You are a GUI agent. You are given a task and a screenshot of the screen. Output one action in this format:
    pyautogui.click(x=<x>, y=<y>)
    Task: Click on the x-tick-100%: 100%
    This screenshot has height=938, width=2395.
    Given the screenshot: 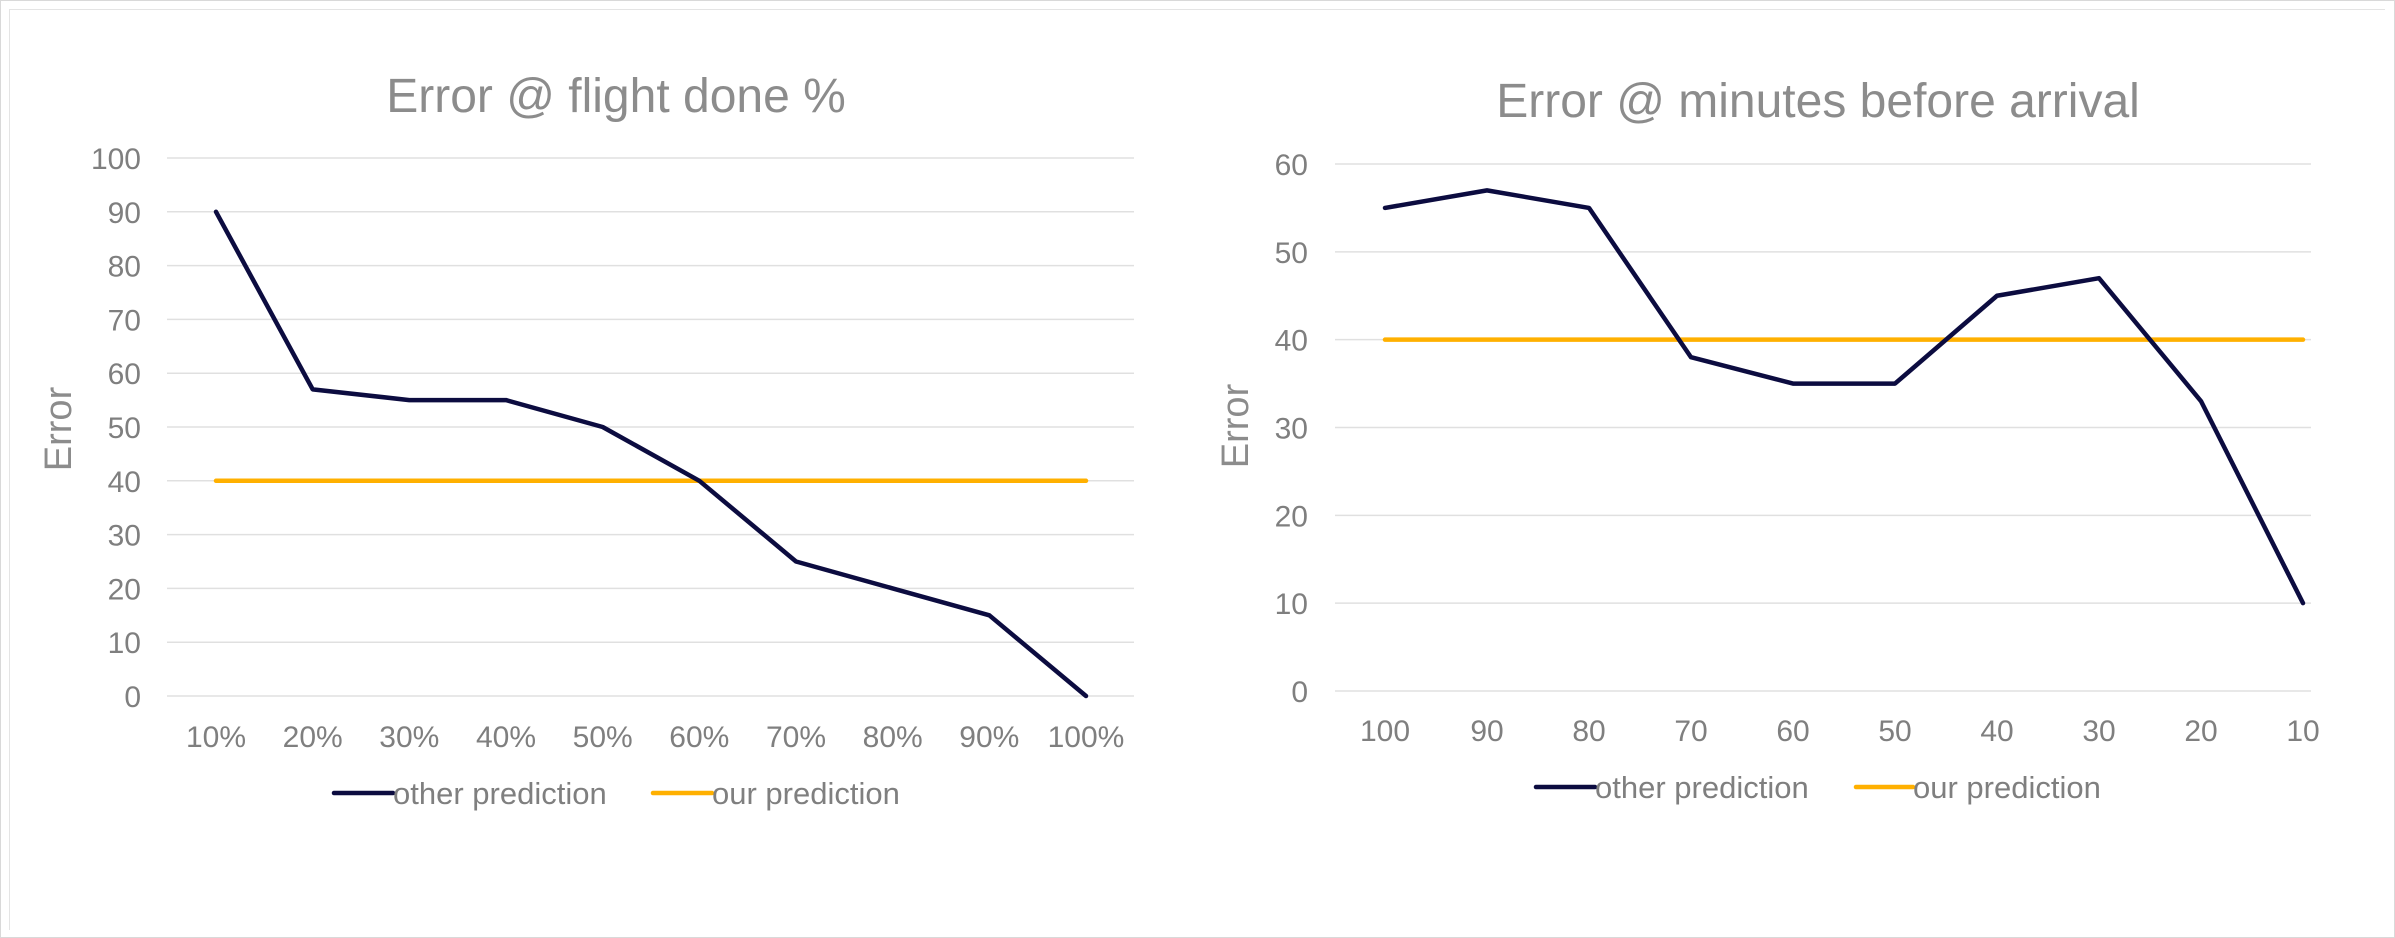 What is the action you would take?
    pyautogui.click(x=1086, y=737)
    